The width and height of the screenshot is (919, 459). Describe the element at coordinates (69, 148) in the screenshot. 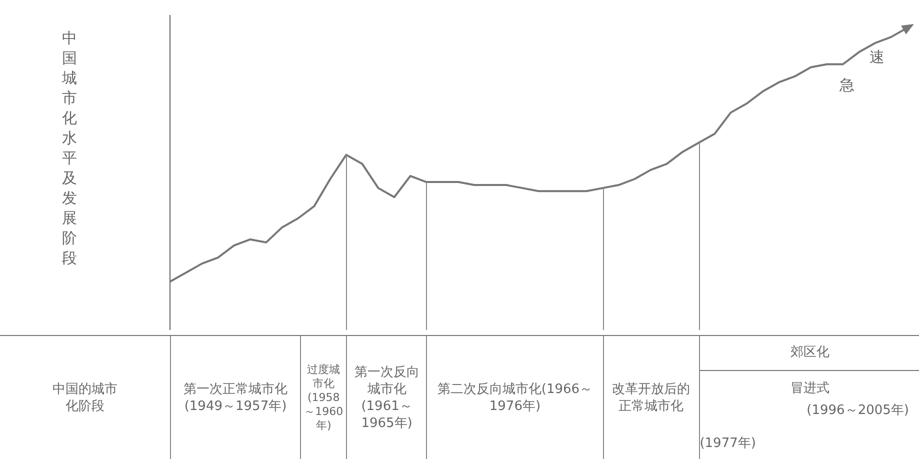

I see `text: 中国城市化水平及发展阶段` at that location.